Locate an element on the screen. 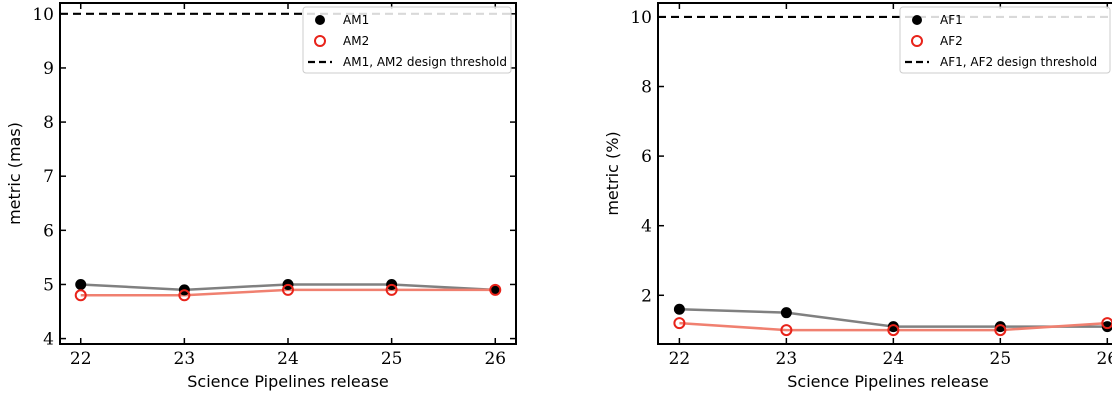  y-tick-label: 7 is located at coordinates (48, 177).